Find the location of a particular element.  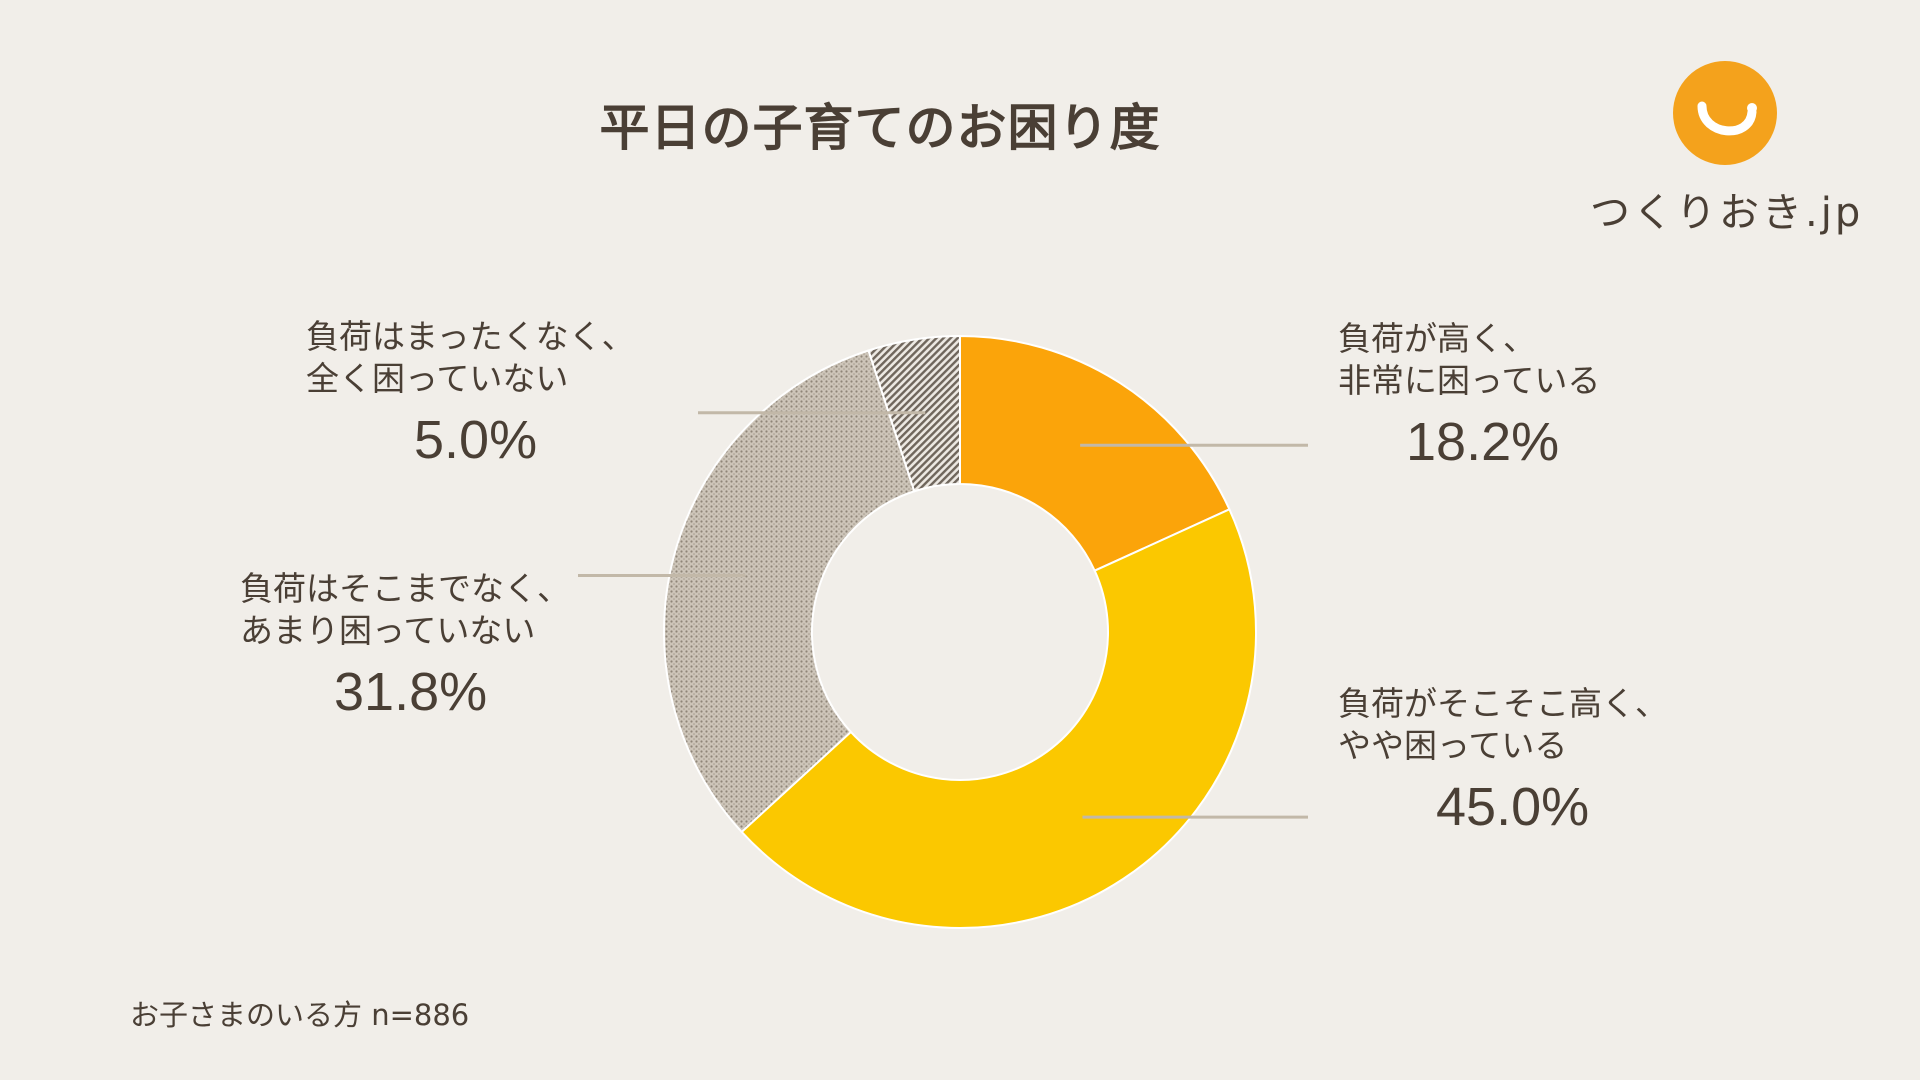

slice-label-somewhat-high: 負荷がそこそこ高く、 やや困っている 45.0% is located at coordinates (1503, 761).